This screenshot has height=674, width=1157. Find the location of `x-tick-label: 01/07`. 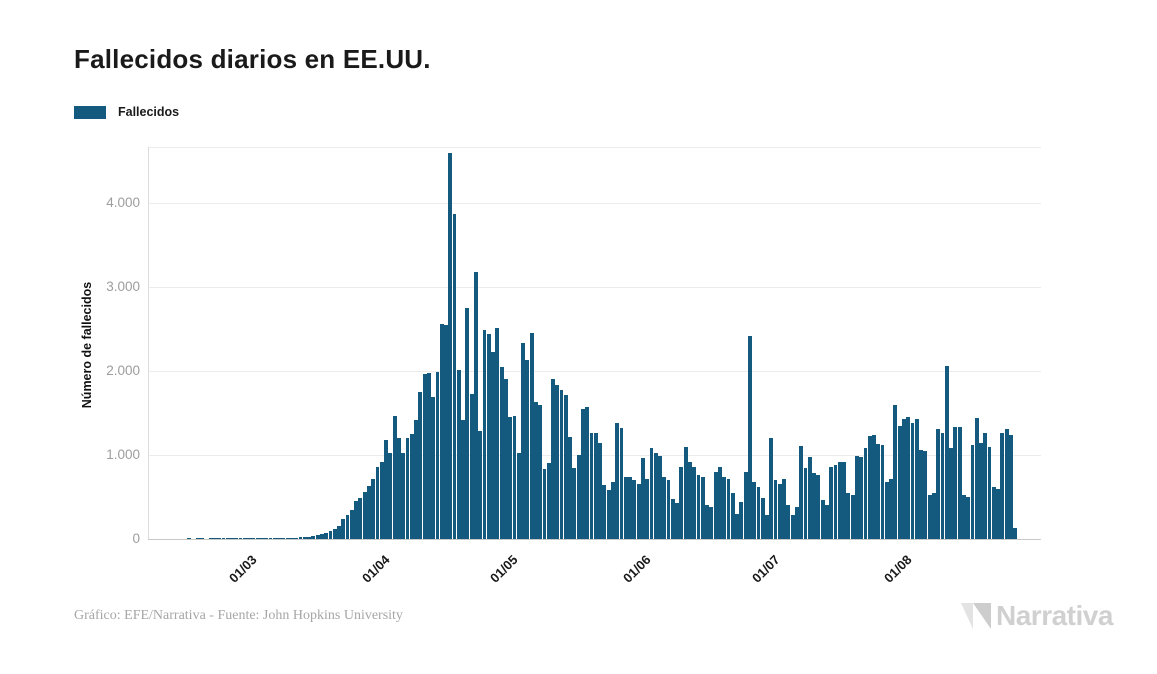

x-tick-label: 01/07 is located at coordinates (765, 569).